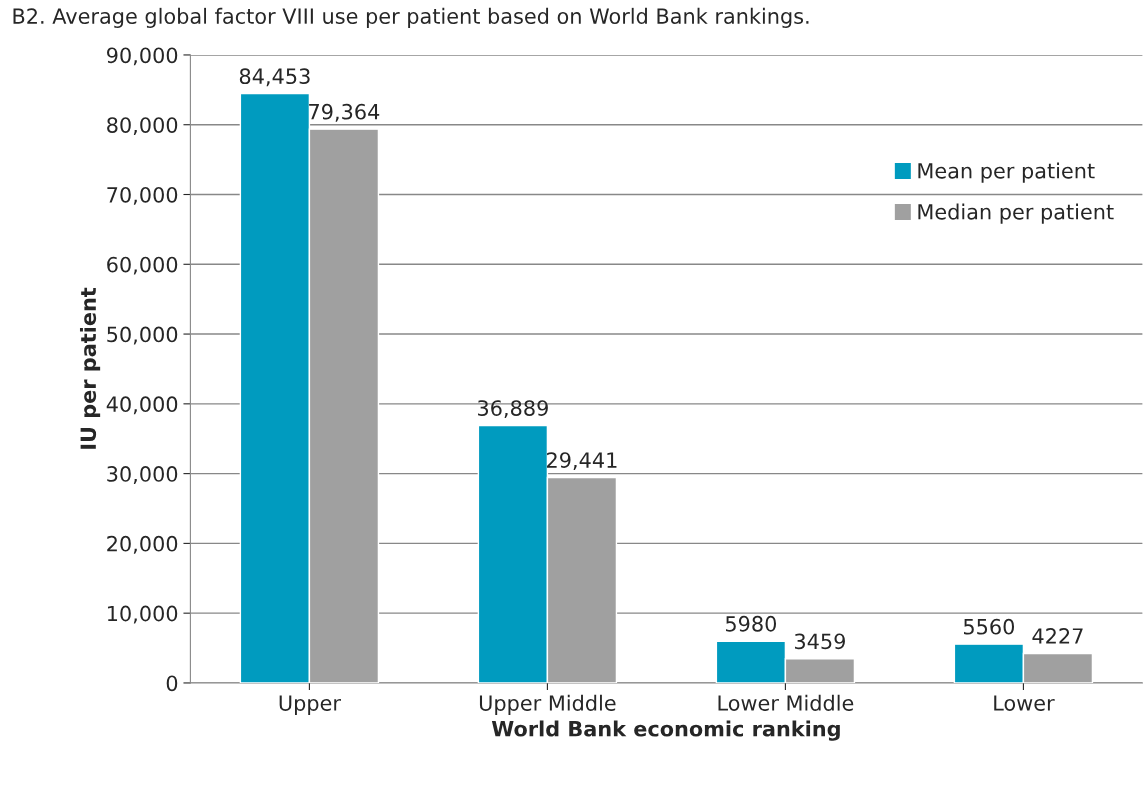 Image resolution: width=1147 pixels, height=785 pixels. Describe the element at coordinates (786, 702) in the screenshot. I see `x-tick-label: Lower Middle` at that location.